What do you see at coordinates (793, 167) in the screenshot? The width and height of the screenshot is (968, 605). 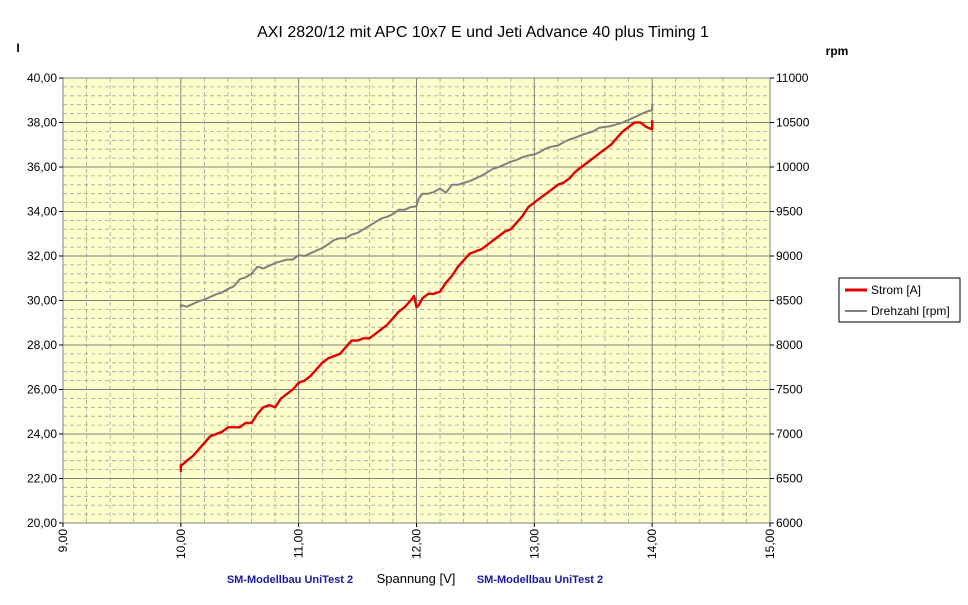 I see `right-tick-label: 10000` at bounding box center [793, 167].